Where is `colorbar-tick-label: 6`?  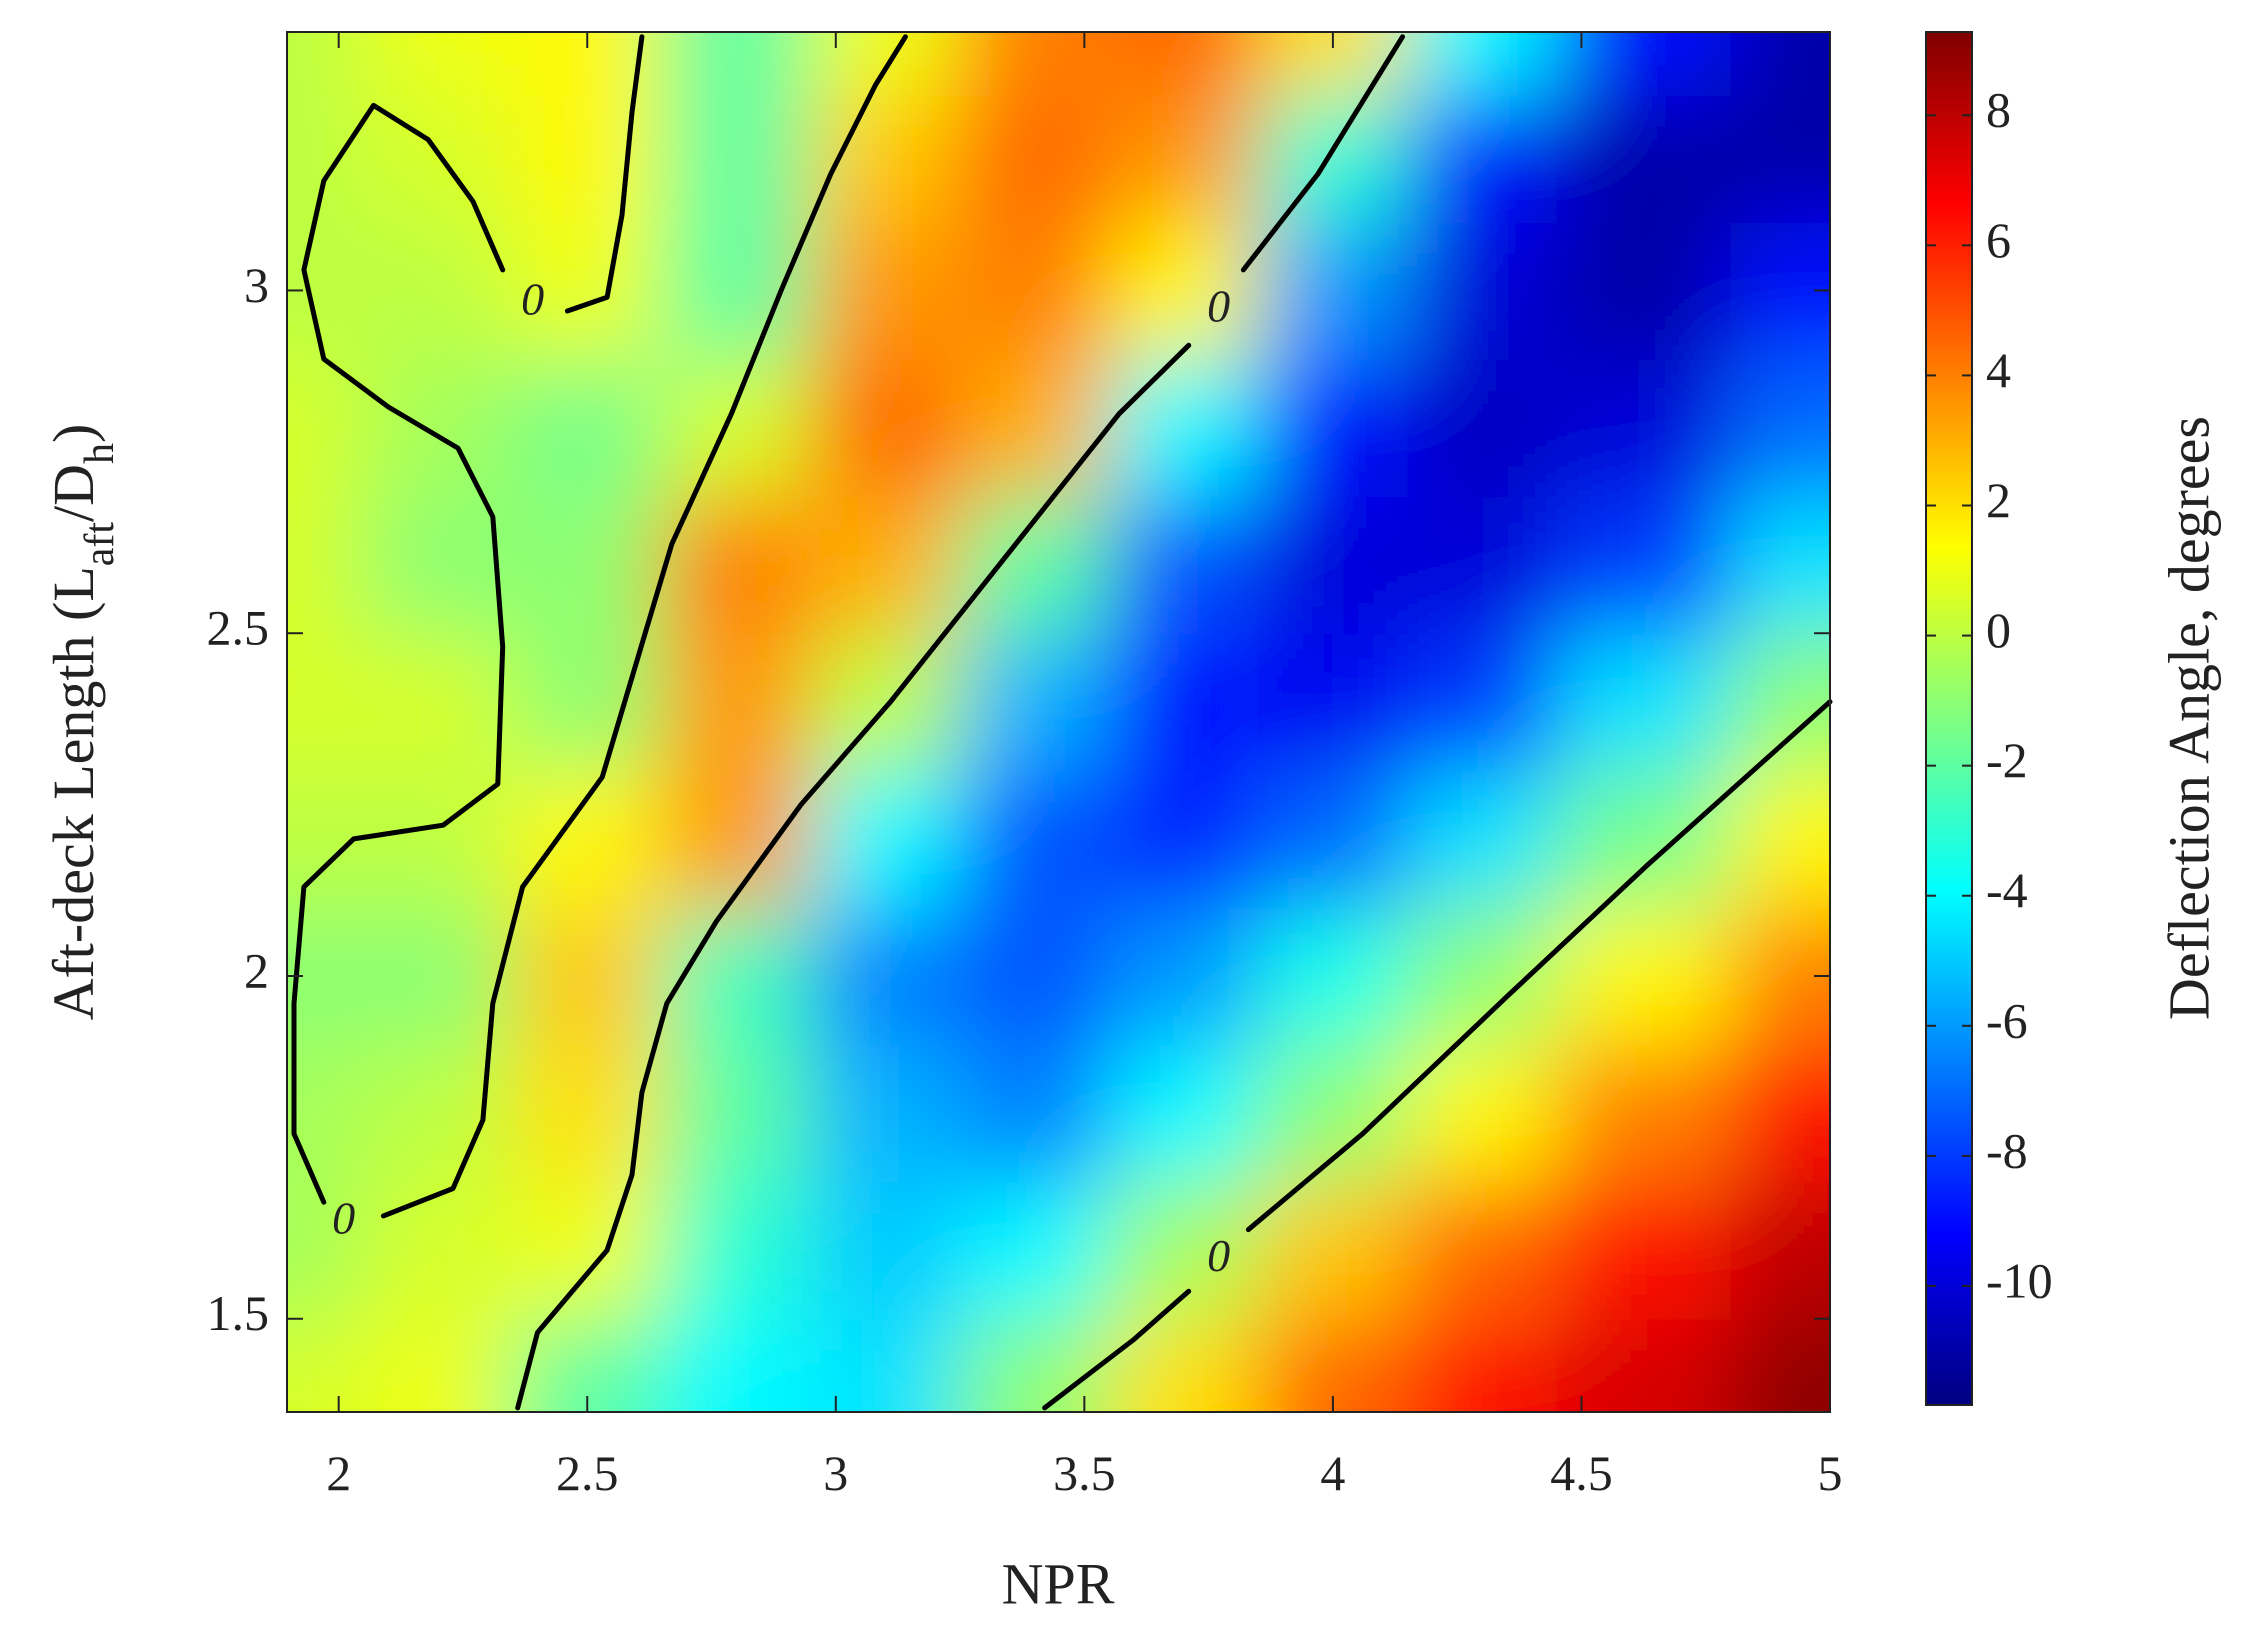
colorbar-tick-label: 6 is located at coordinates (1998, 240).